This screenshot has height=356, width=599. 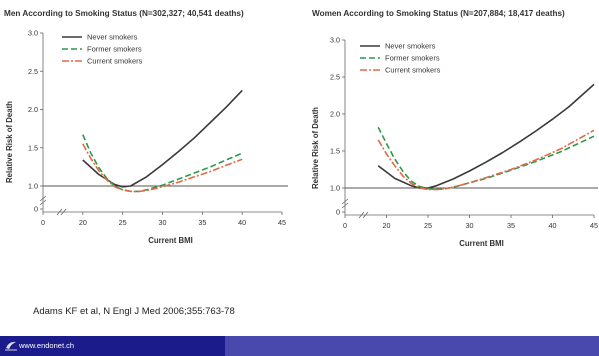 What do you see at coordinates (412, 346) in the screenshot?
I see `footer-accent-bar` at bounding box center [412, 346].